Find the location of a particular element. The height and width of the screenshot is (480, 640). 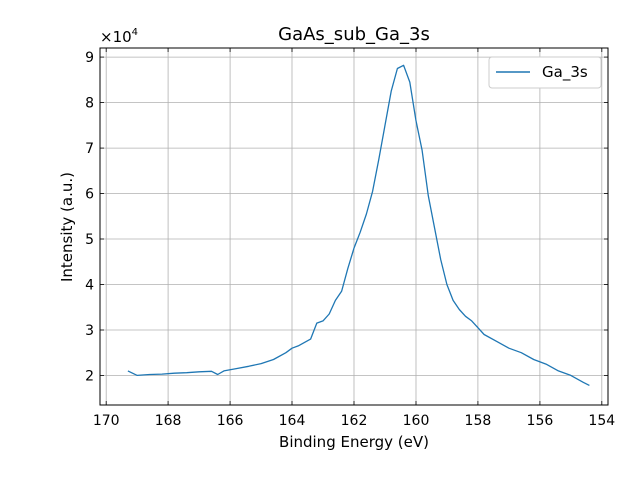

legend: Ga_3s is located at coordinates (545, 72).